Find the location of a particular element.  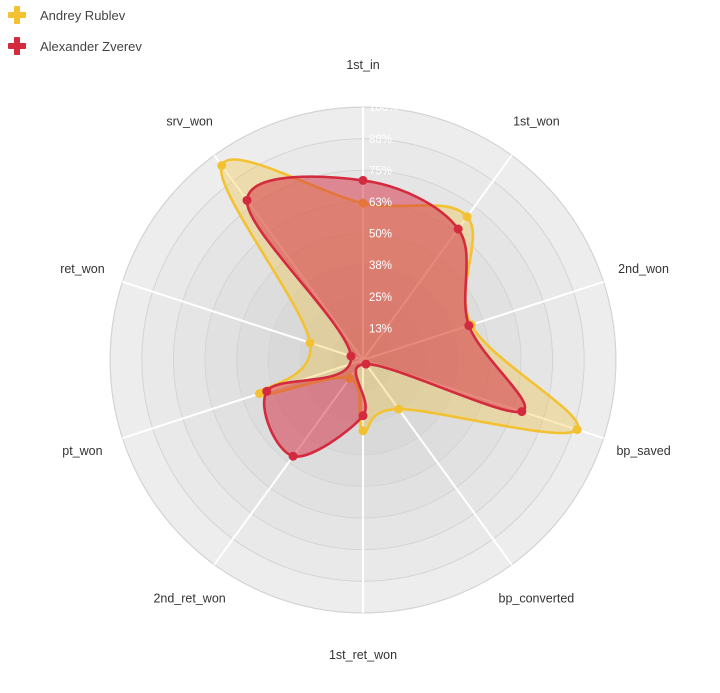

axis-label: bp_converted is located at coordinates (537, 599).